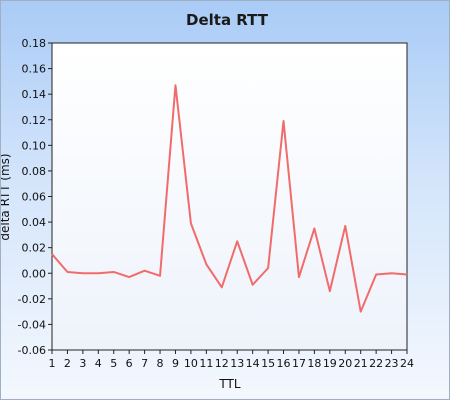  What do you see at coordinates (6, 196) in the screenshot?
I see `y-axis-title: delta RTT (ms)` at bounding box center [6, 196].